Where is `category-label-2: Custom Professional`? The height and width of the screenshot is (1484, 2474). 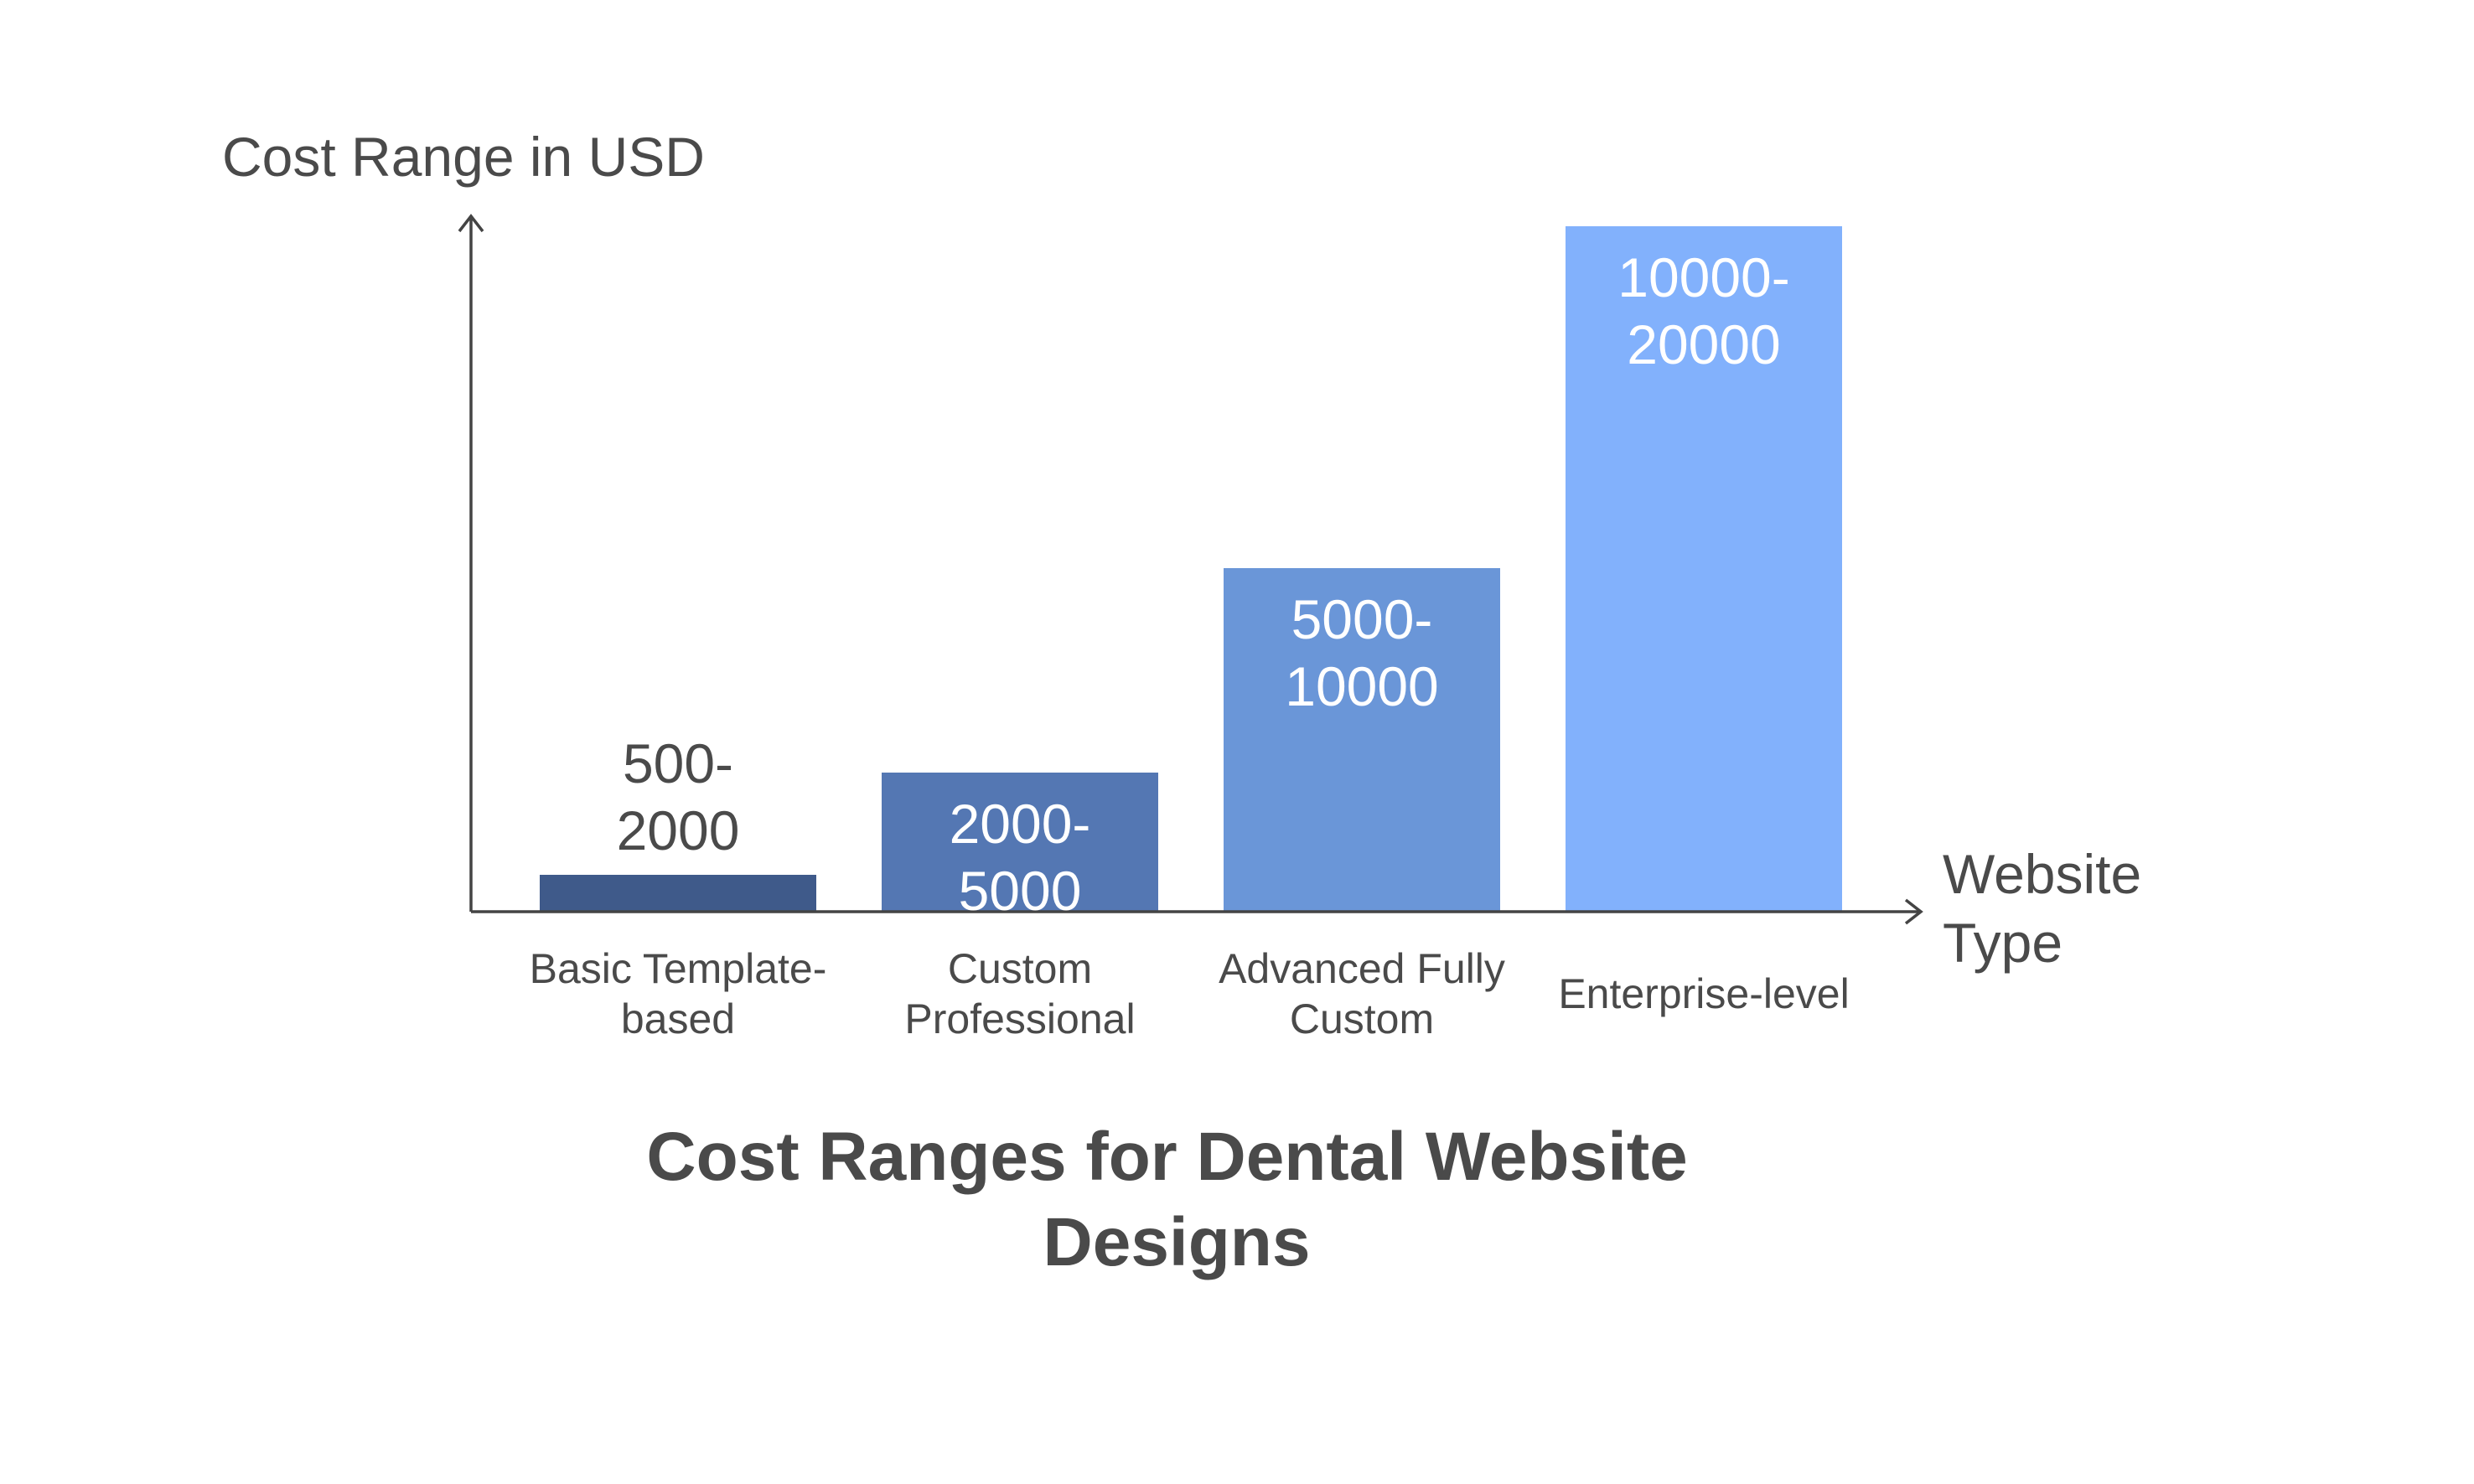
category-label-2: Custom Professional is located at coordinates (1019, 994).